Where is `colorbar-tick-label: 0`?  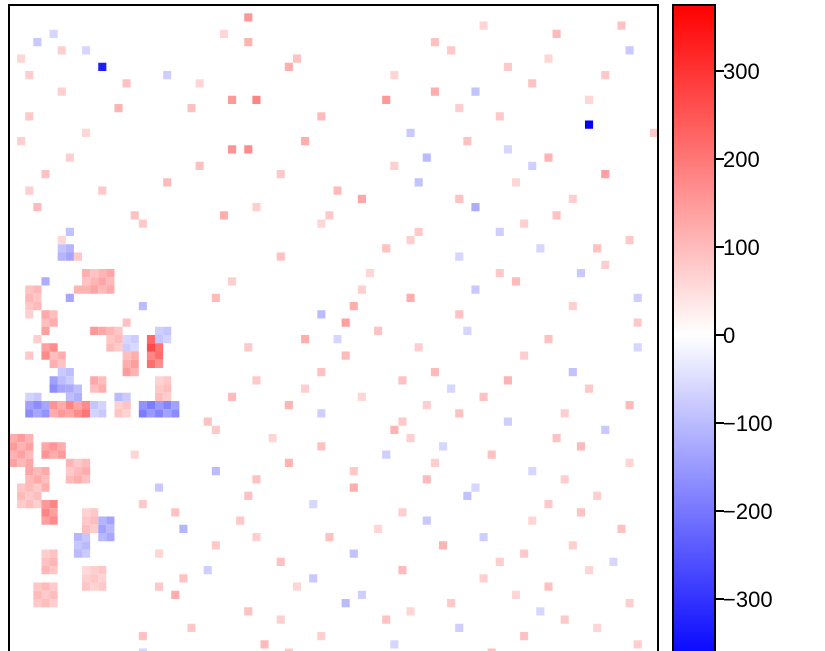
colorbar-tick-label: 0 is located at coordinates (729, 335).